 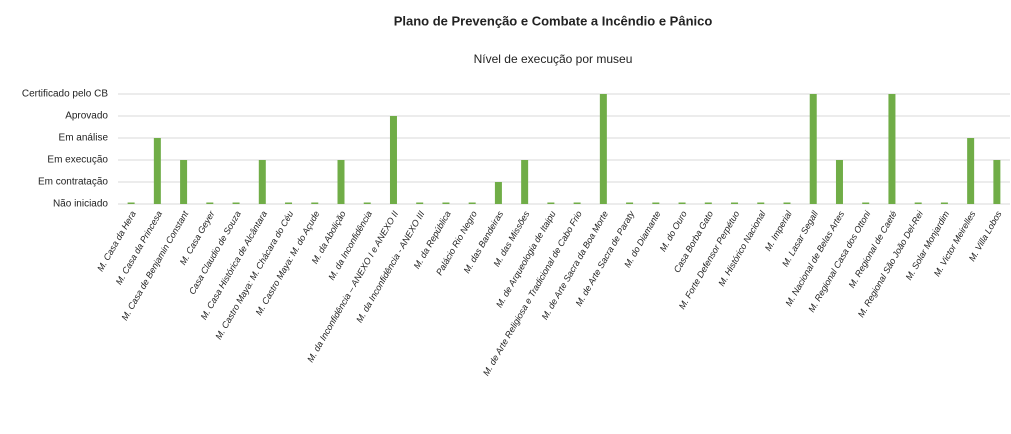 What do you see at coordinates (873, 249) in the screenshot?
I see `x-tick-label: M. Regional de Caeté` at bounding box center [873, 249].